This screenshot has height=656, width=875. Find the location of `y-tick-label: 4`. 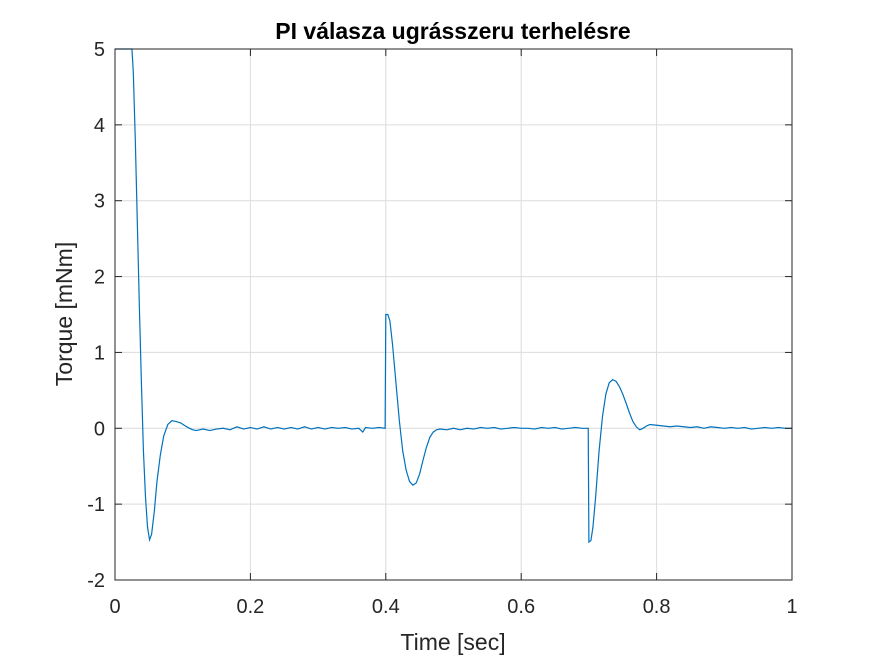

y-tick-label: 4 is located at coordinates (99, 126).